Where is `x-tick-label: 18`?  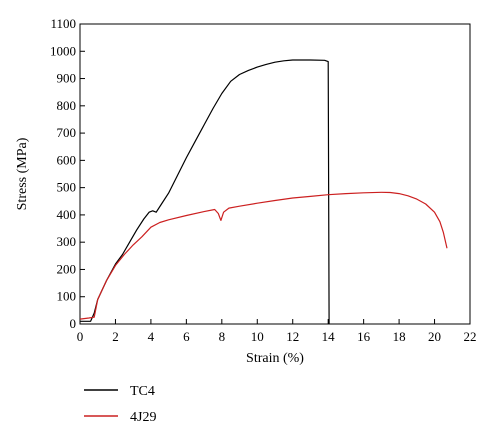
x-tick-label: 18 is located at coordinates (399, 336).